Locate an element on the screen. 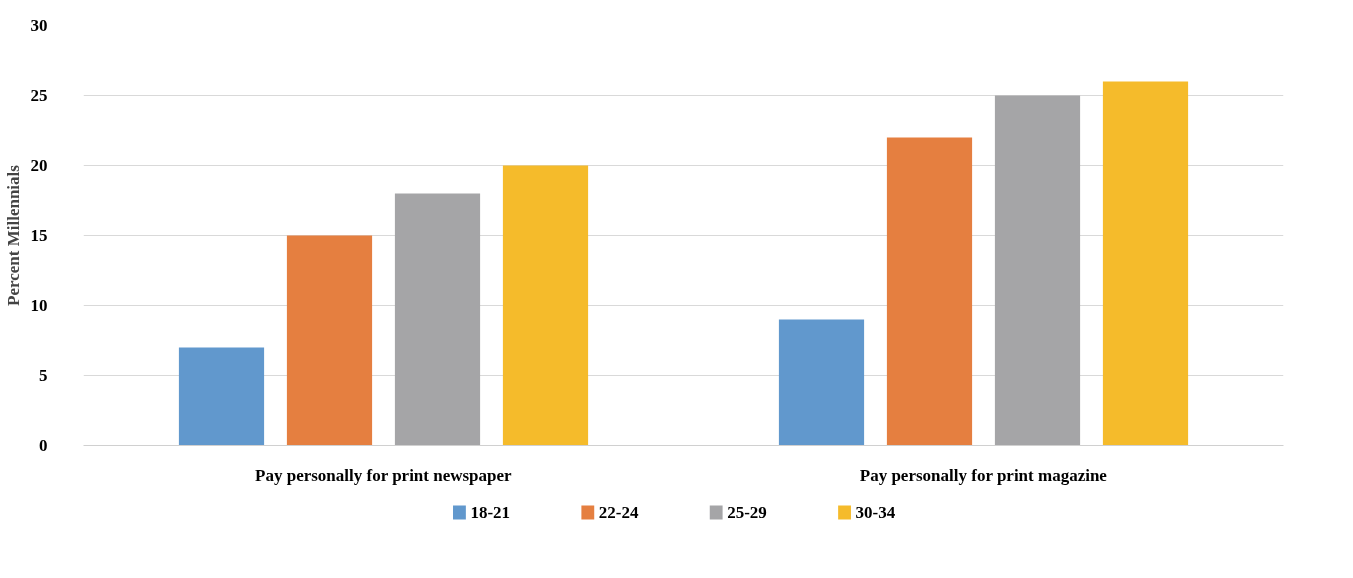  y-tick-label: 0 is located at coordinates (43, 445).